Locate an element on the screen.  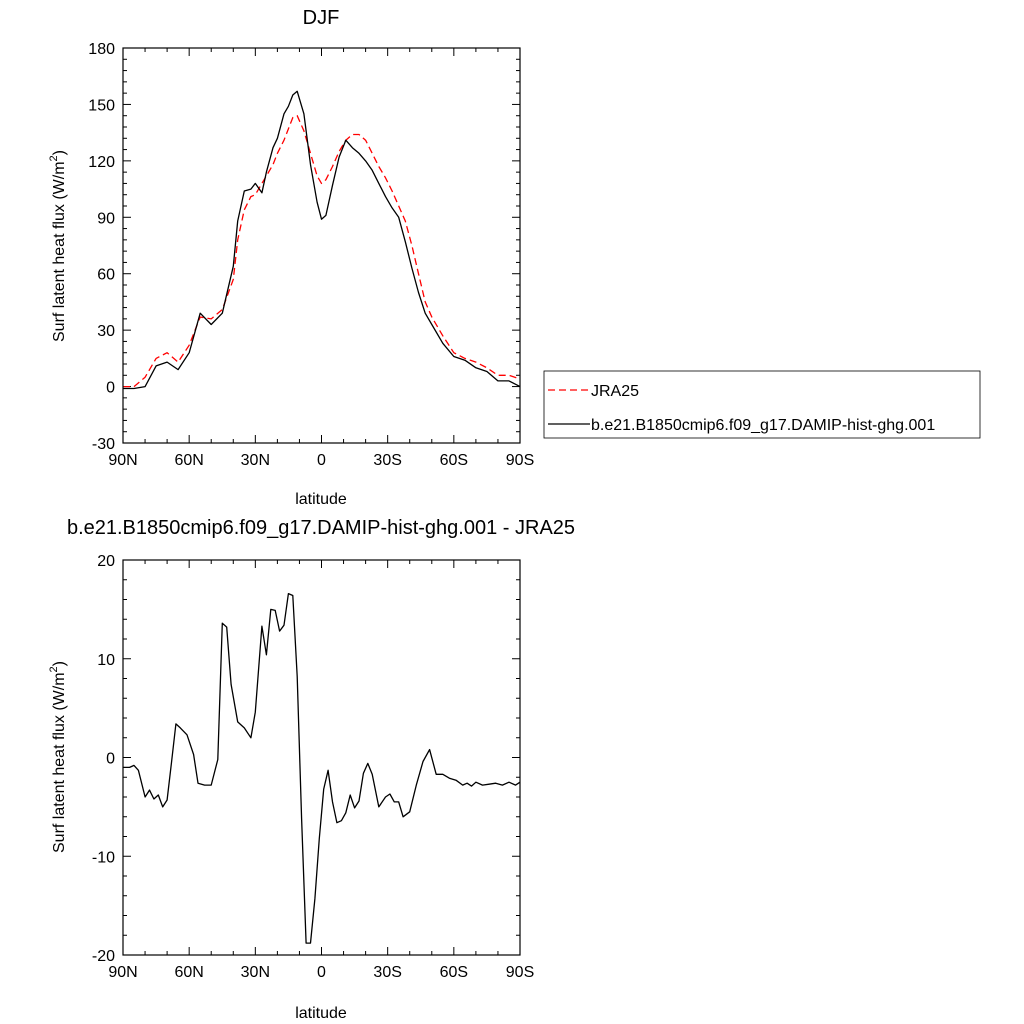
y-tick-label: 10 is located at coordinates (106, 660).